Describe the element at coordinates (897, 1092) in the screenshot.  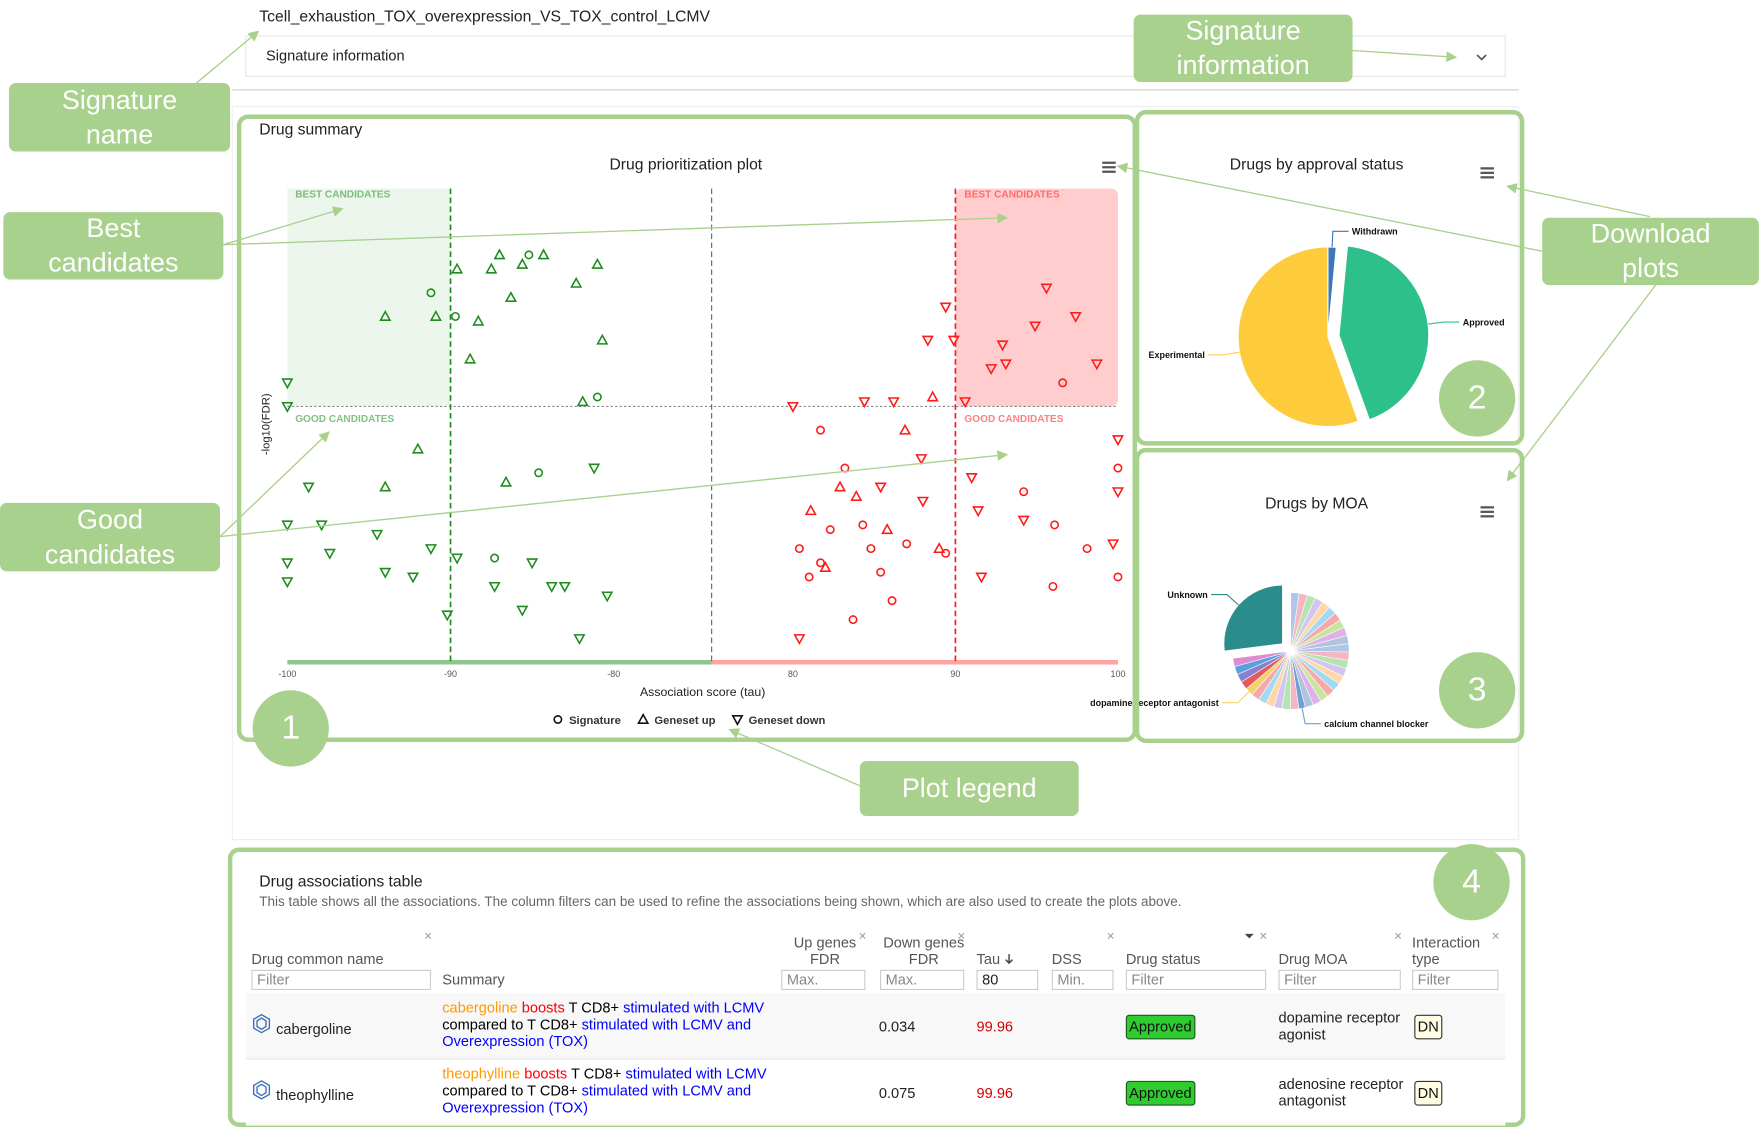
I see `down-genes-fdr: 0.075` at that location.